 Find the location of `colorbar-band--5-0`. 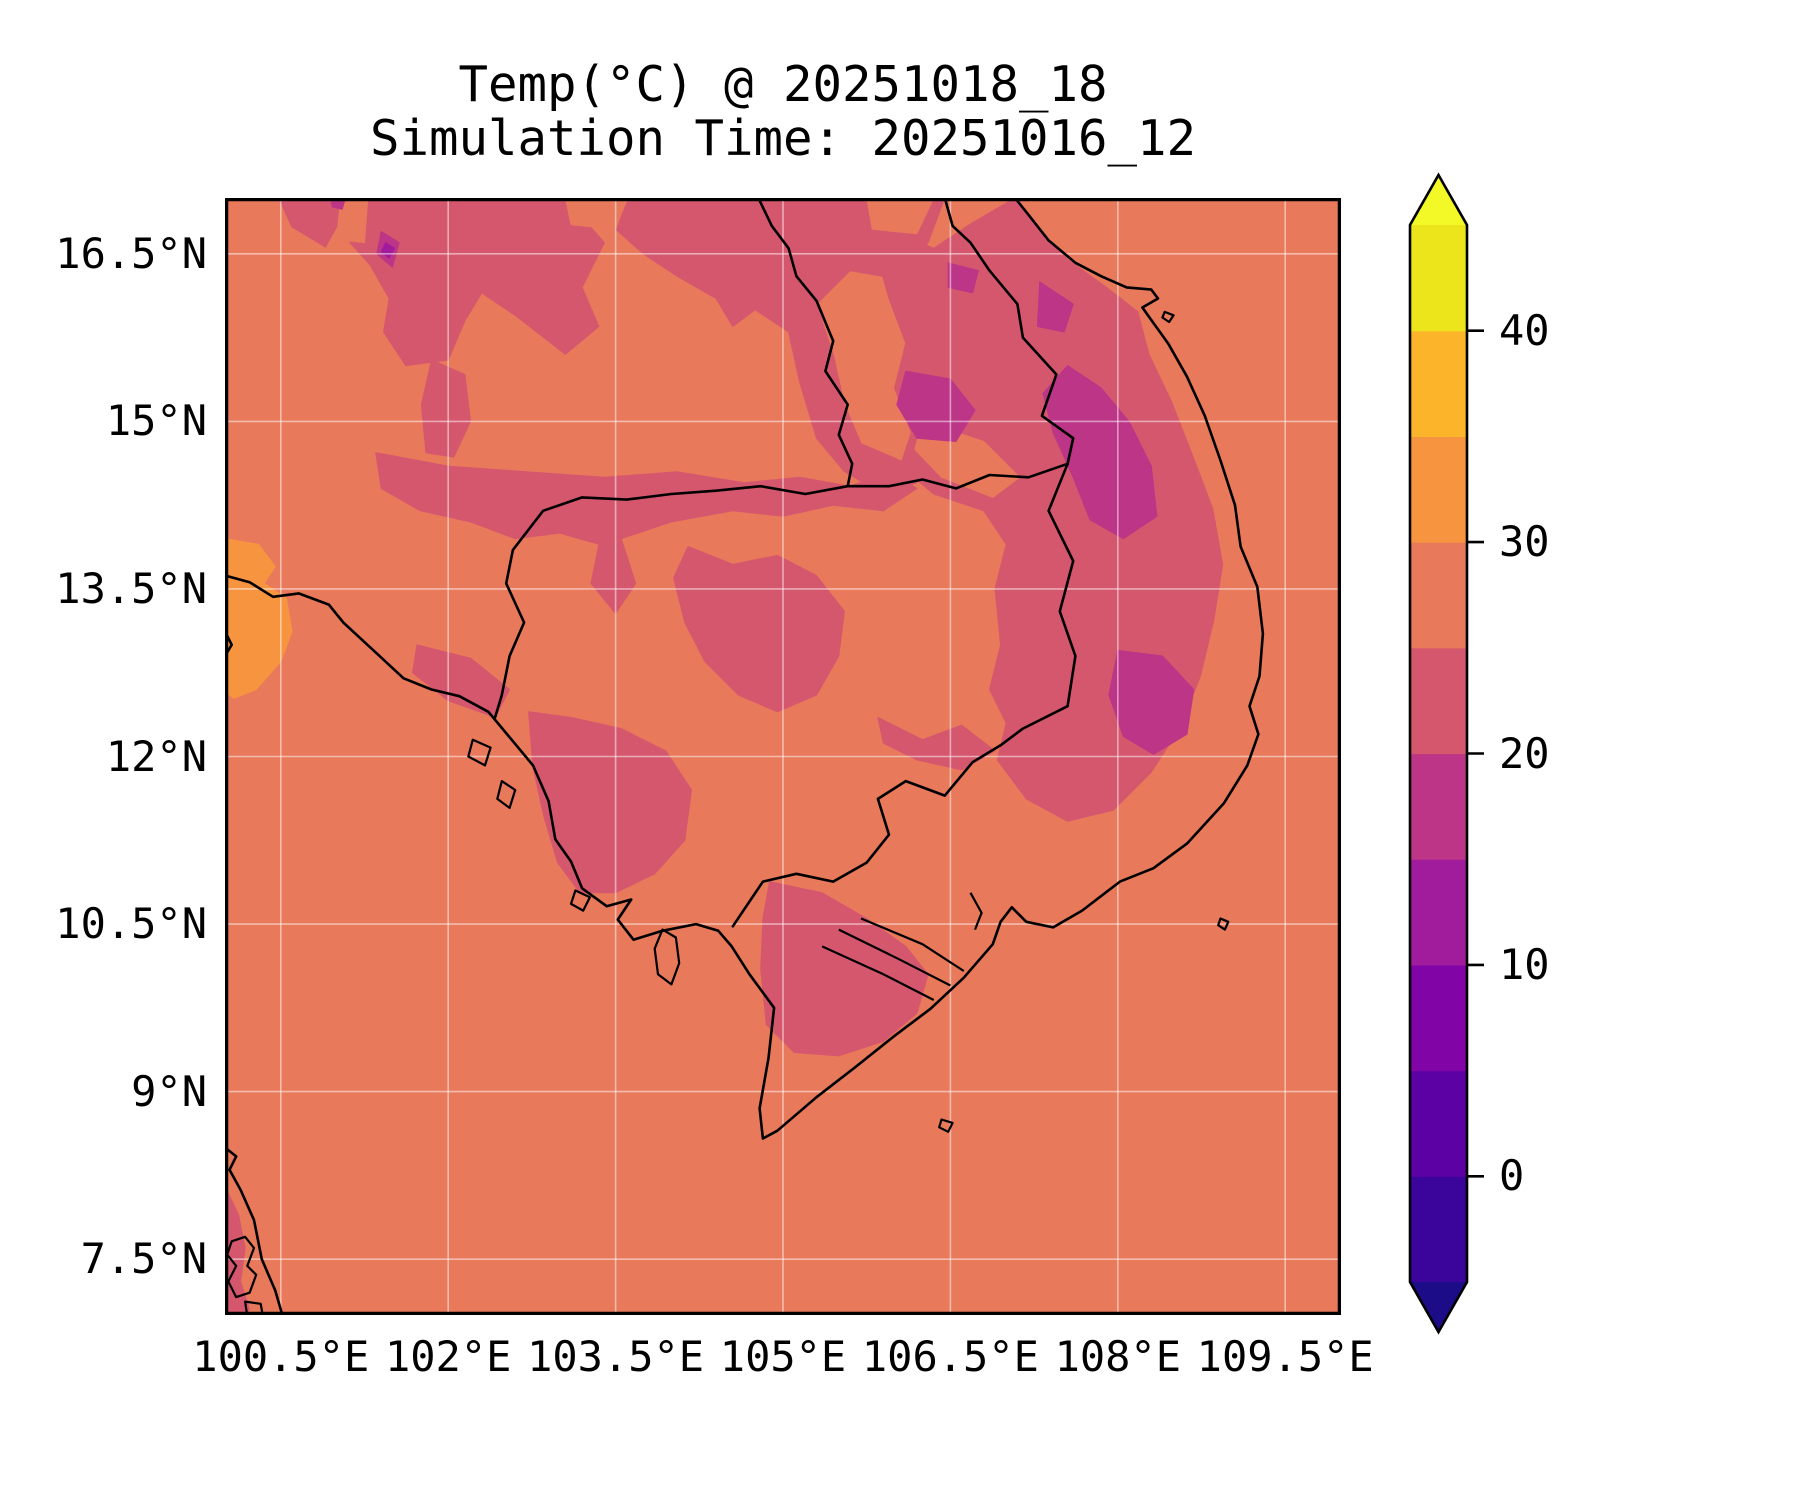

colorbar-band--5-0 is located at coordinates (1438, 1229).